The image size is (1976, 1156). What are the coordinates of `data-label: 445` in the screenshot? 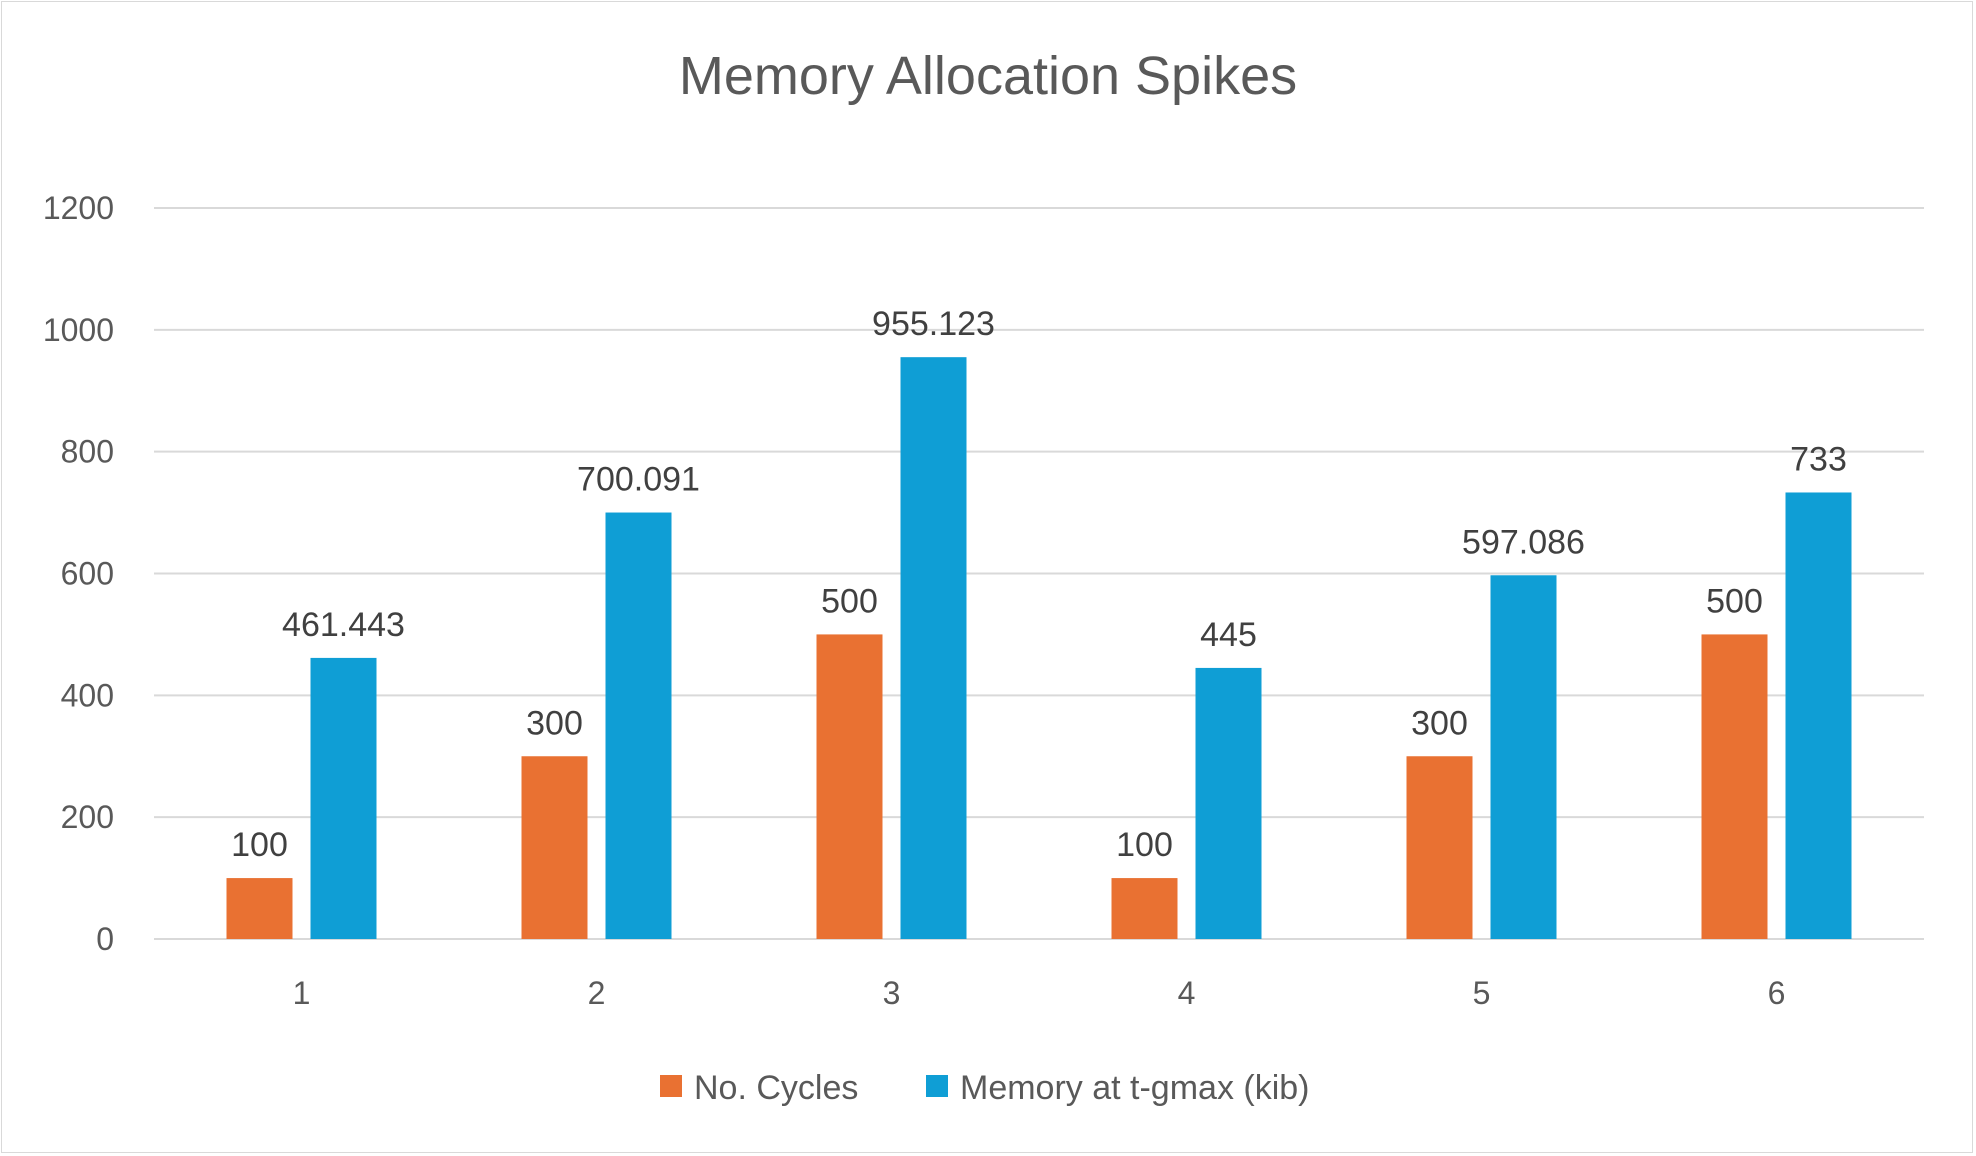 It's located at (1228, 635).